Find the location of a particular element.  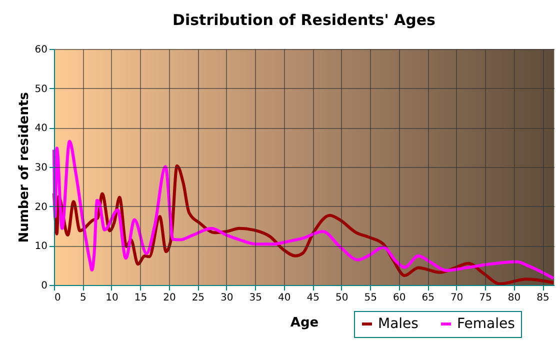

x-tick-label: 50 is located at coordinates (341, 298).